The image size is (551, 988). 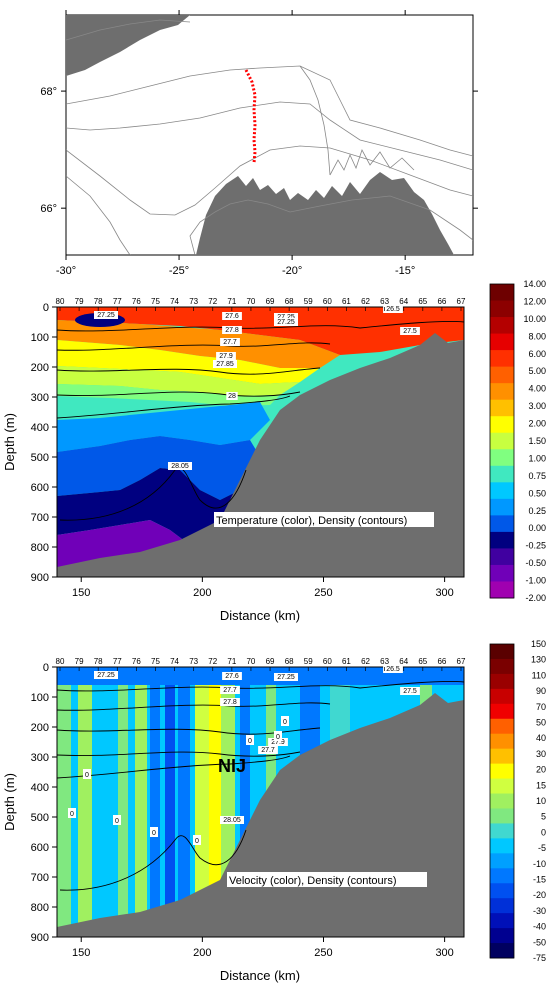 What do you see at coordinates (81, 593) in the screenshot?
I see `temp-x-tick-label: 150` at bounding box center [81, 593].